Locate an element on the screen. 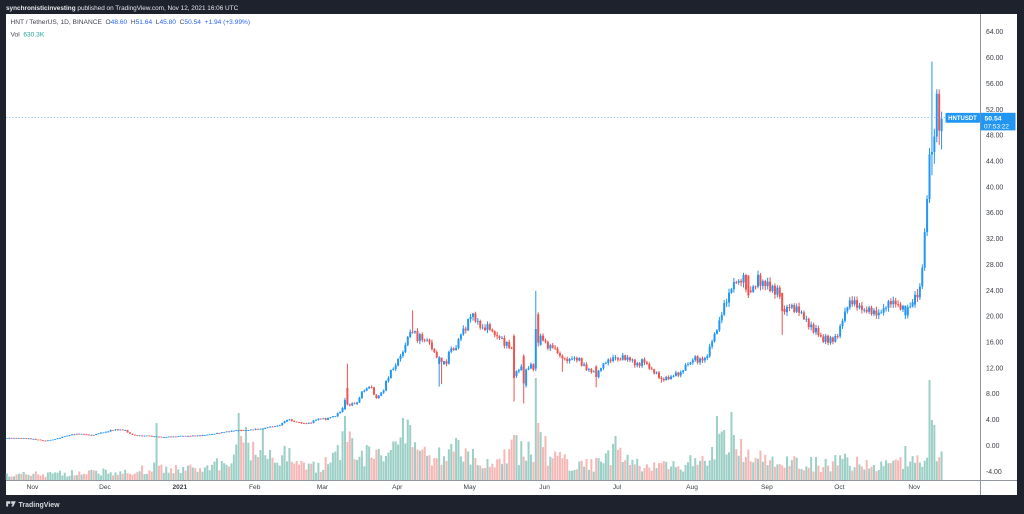  svg-text: 60.00 is located at coordinates (994, 58).